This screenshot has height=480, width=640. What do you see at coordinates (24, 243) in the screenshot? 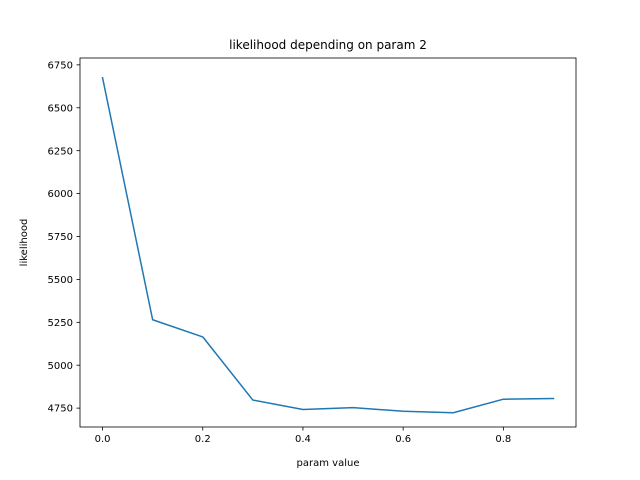
I see `y-axis-label: likelihood` at bounding box center [24, 243].